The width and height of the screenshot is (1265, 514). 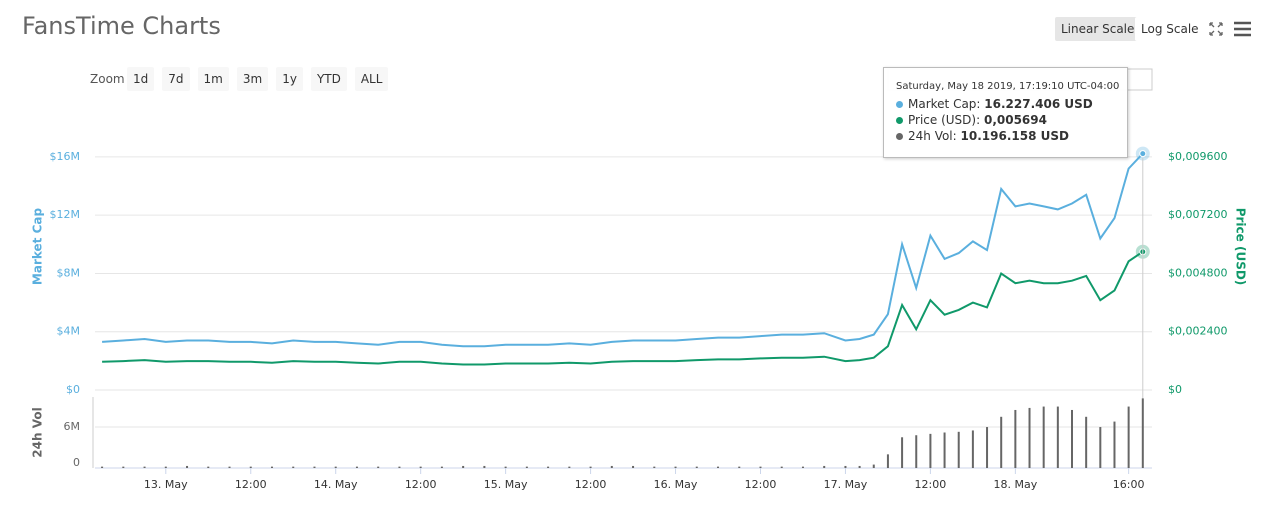 I want to click on zoom-button: ALL, so click(x=371, y=79).